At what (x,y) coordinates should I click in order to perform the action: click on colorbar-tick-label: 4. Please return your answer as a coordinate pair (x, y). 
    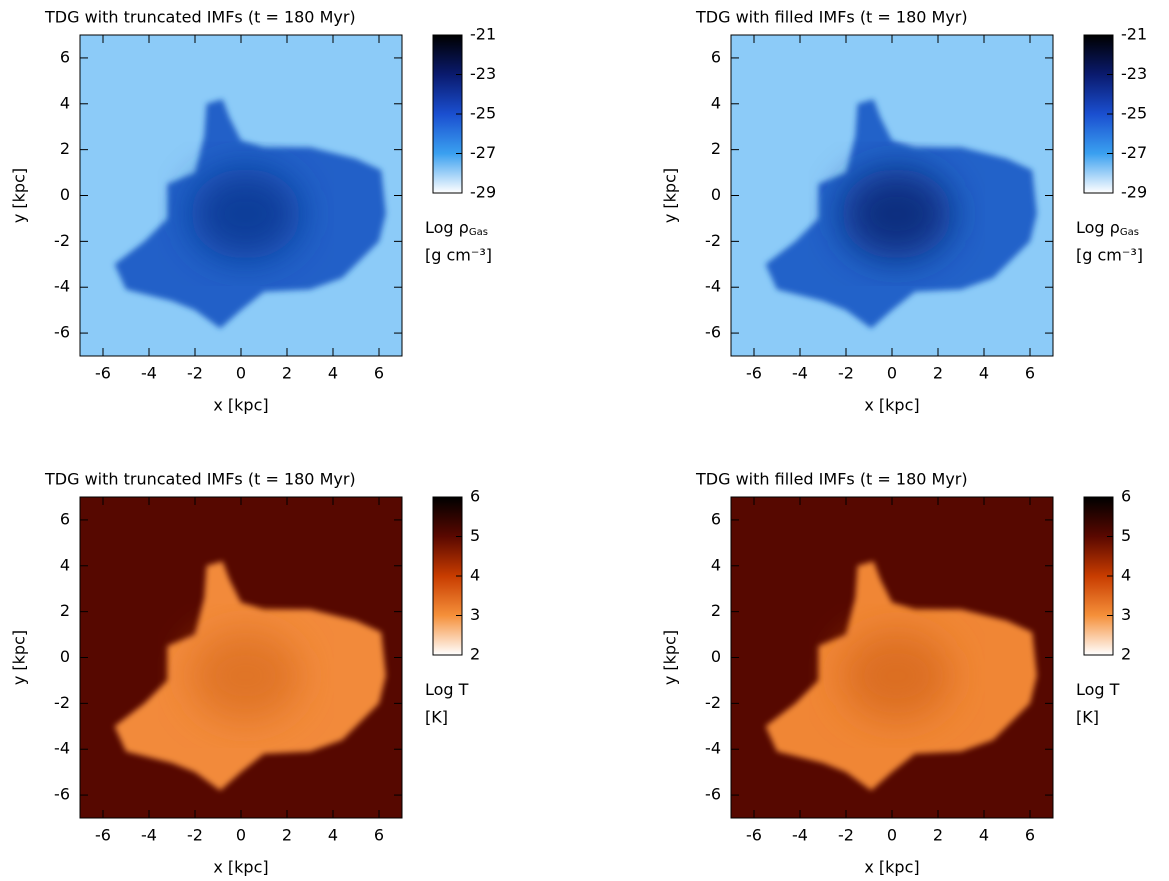
    Looking at the image, I should click on (1126, 575).